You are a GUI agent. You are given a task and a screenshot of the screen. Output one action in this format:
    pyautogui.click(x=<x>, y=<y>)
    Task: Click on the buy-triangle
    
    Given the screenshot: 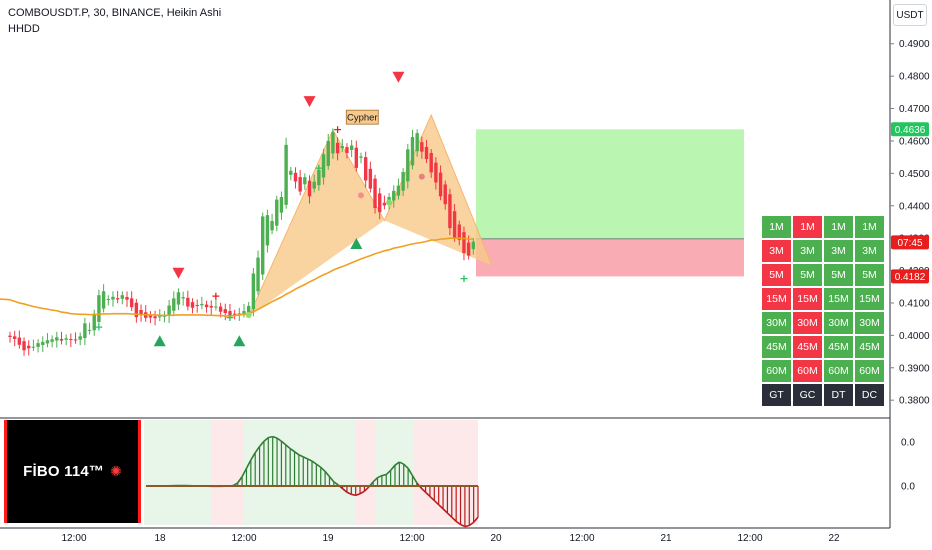 What is the action you would take?
    pyautogui.click(x=356, y=244)
    